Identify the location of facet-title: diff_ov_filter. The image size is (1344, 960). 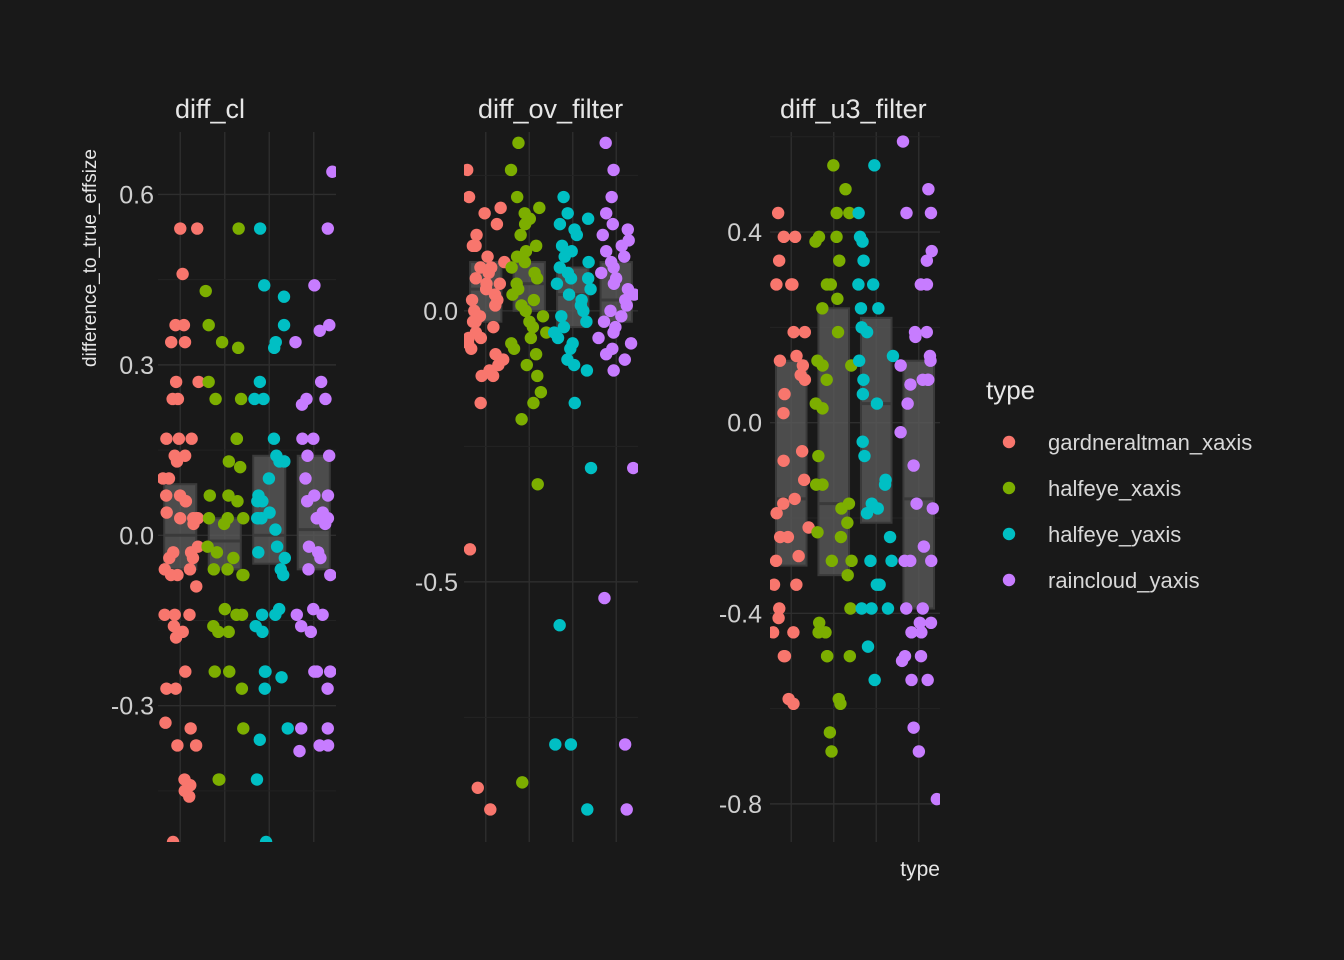
(550, 109).